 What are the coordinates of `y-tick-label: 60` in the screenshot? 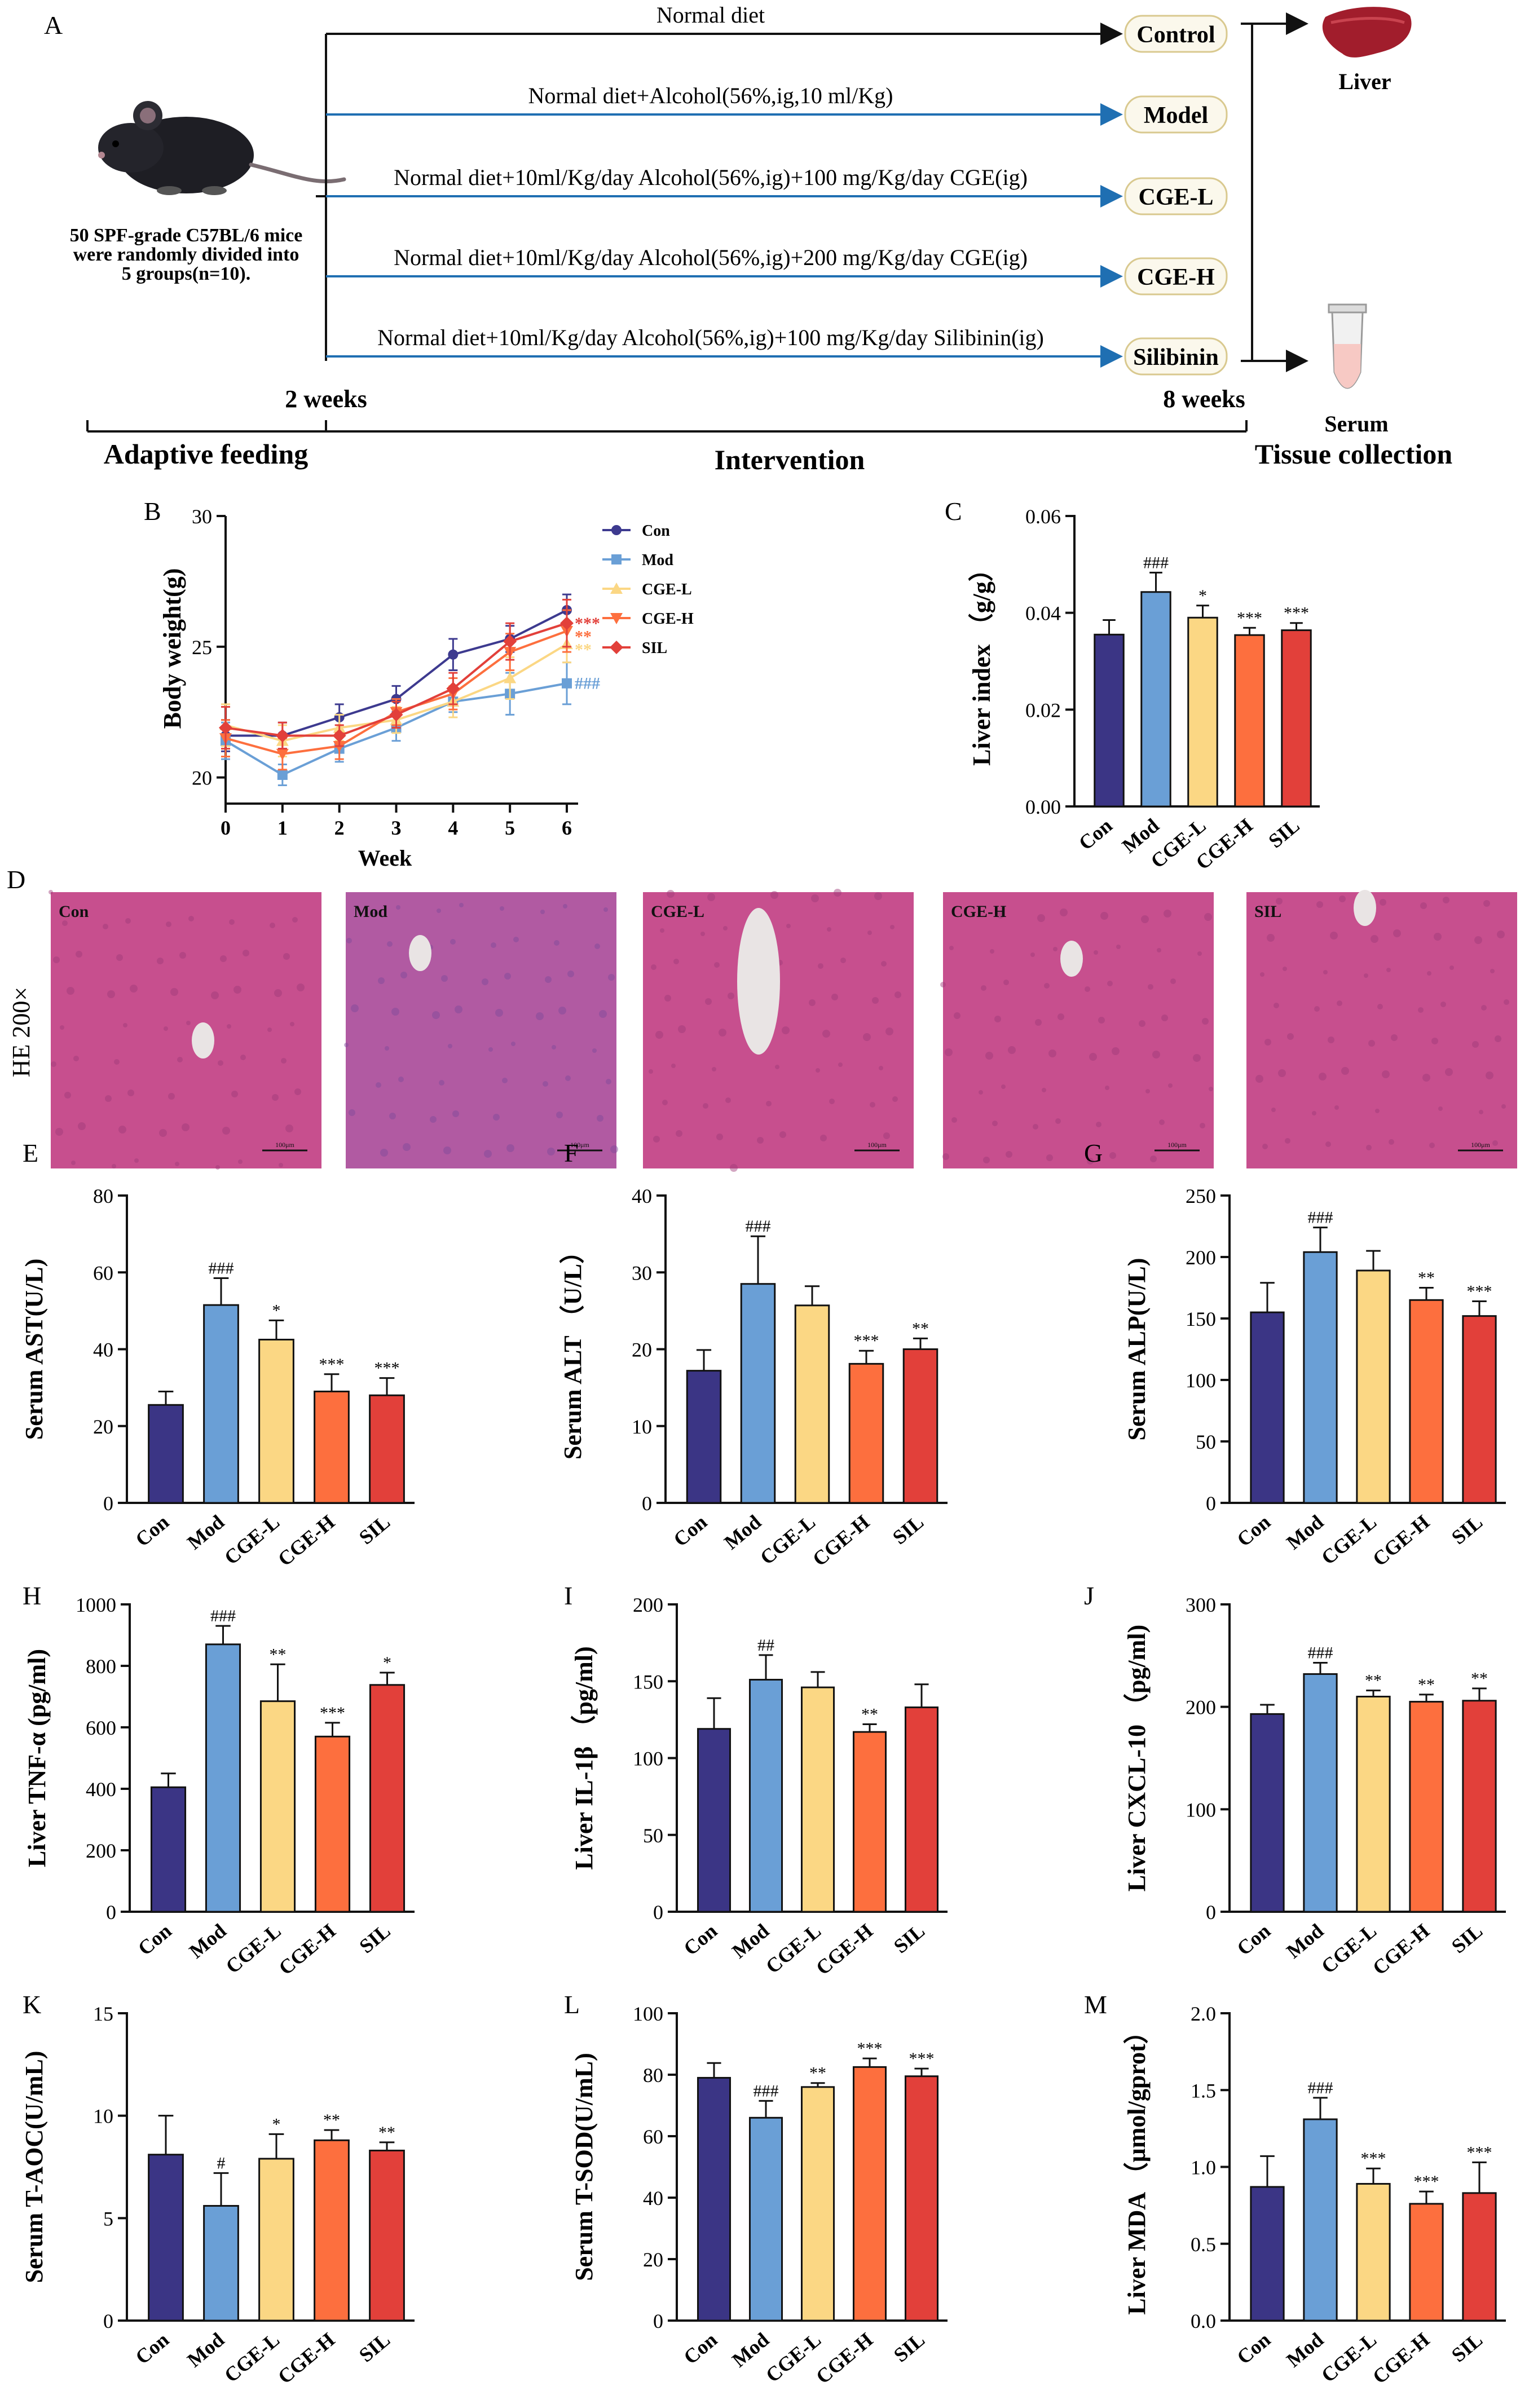 It's located at (103, 1273).